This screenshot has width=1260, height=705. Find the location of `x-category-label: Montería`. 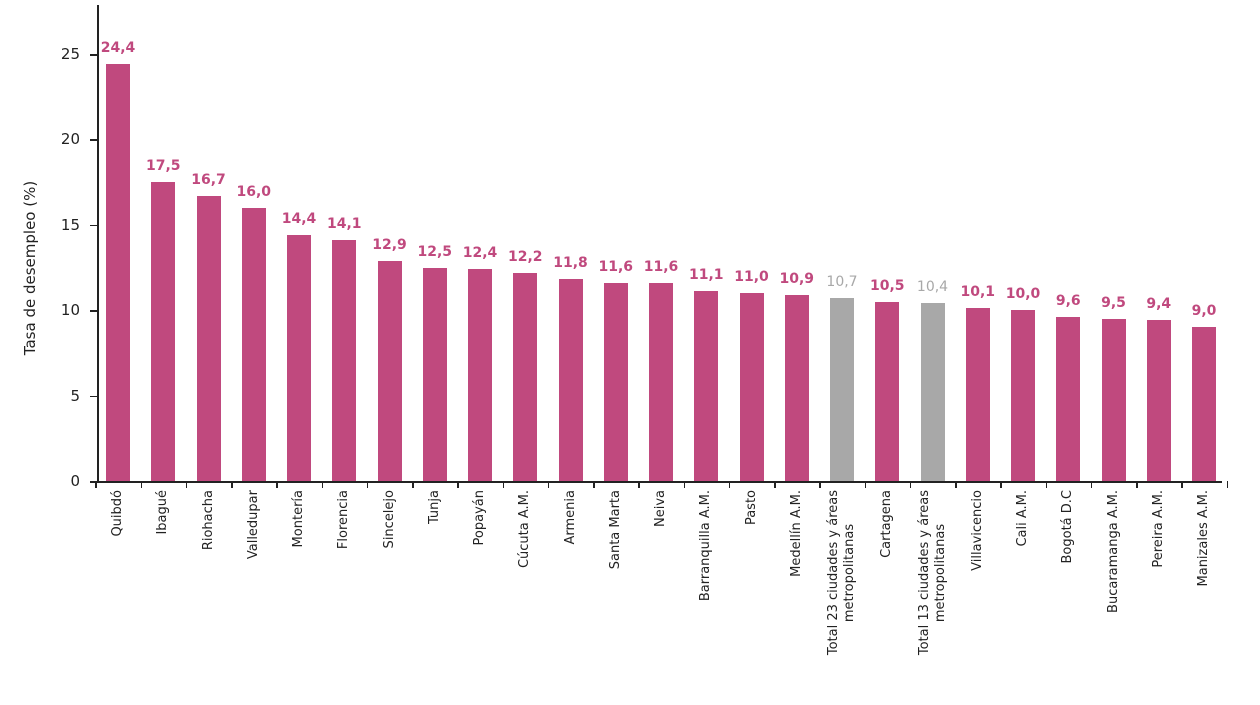

x-category-label: Montería is located at coordinates (299, 518).